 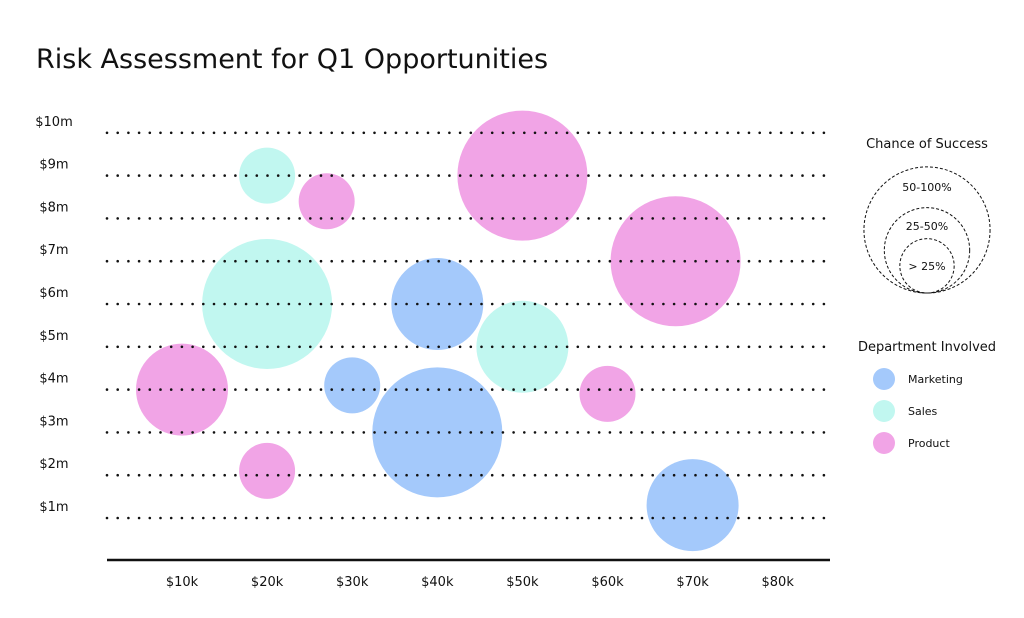 I want to click on y-tick-label: $1m, so click(x=53, y=507).